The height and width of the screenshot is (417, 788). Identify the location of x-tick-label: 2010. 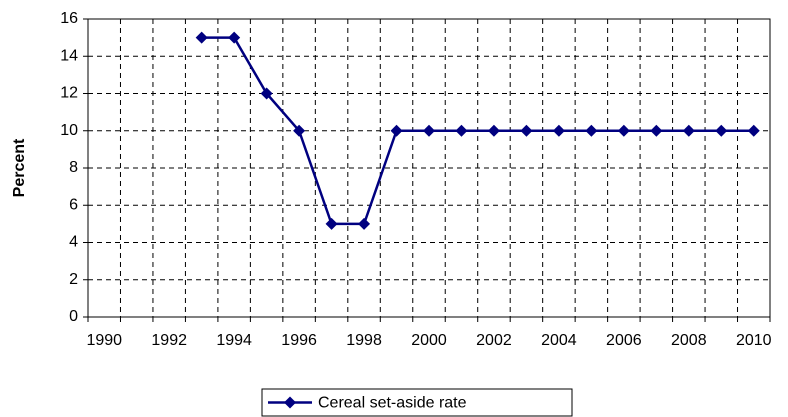
(754, 340).